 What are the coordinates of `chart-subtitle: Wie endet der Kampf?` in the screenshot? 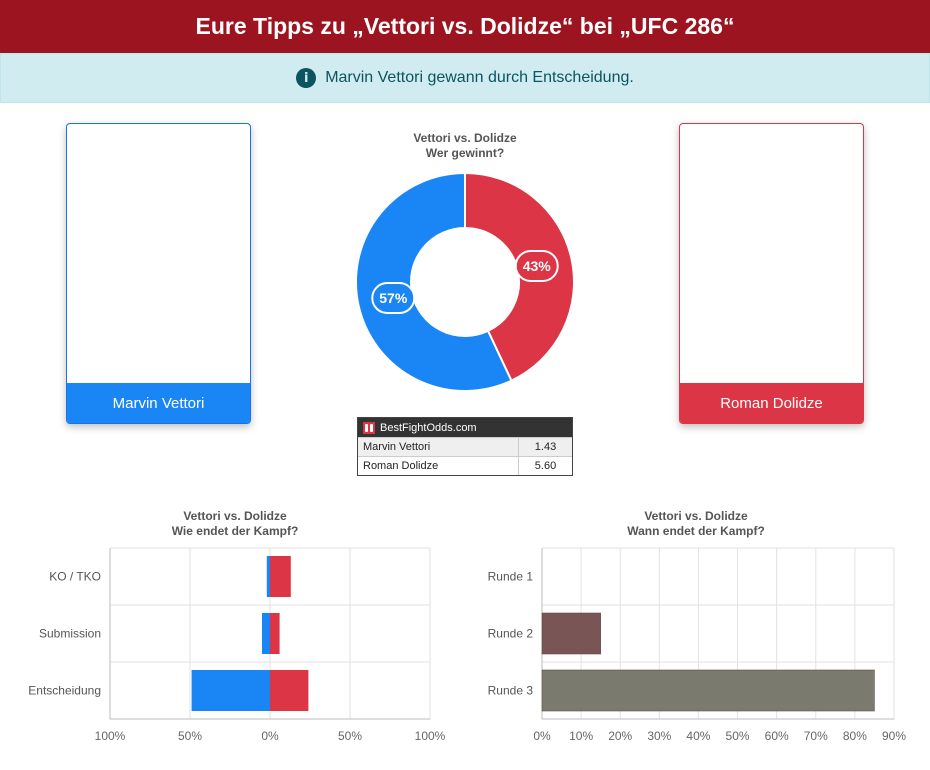 It's located at (235, 531).